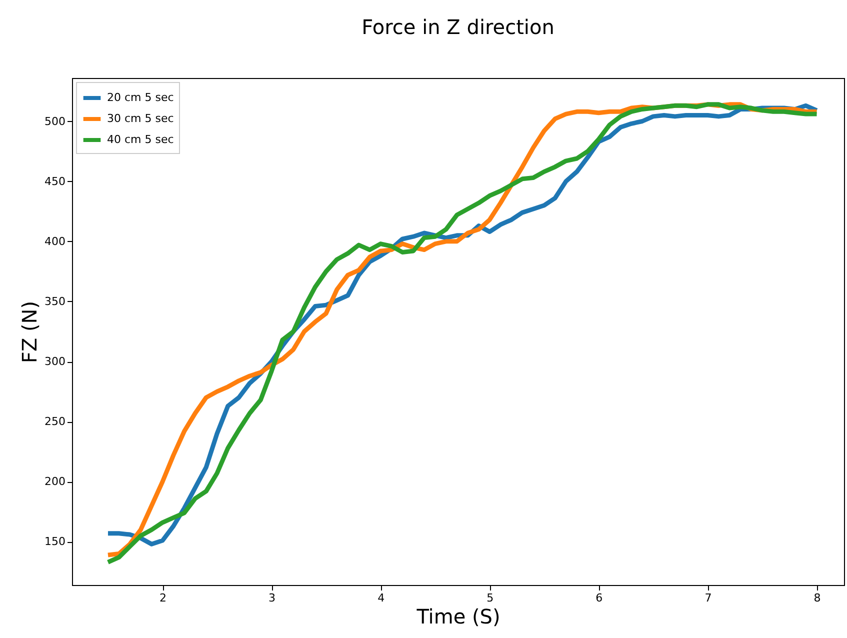  What do you see at coordinates (55, 481) in the screenshot?
I see `y-tick-label: 200` at bounding box center [55, 481].